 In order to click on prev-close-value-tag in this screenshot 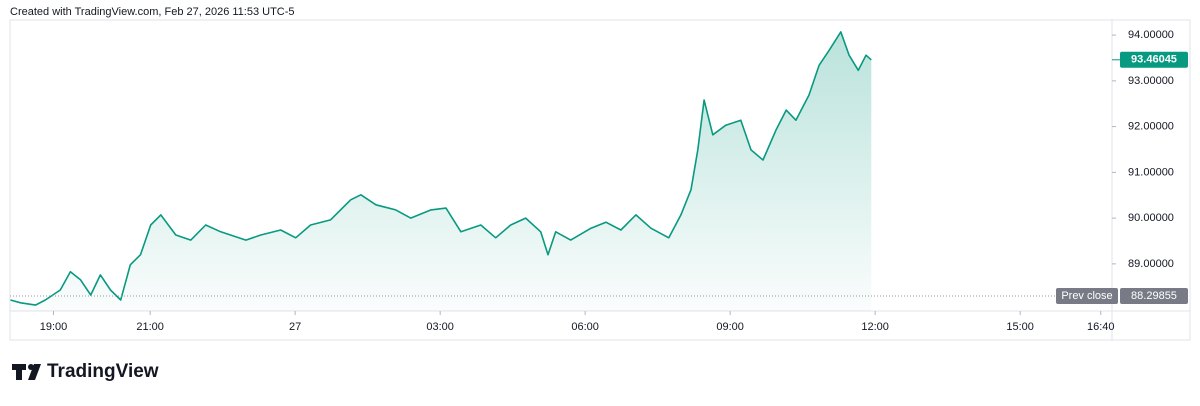, I will do `click(1154, 295)`.